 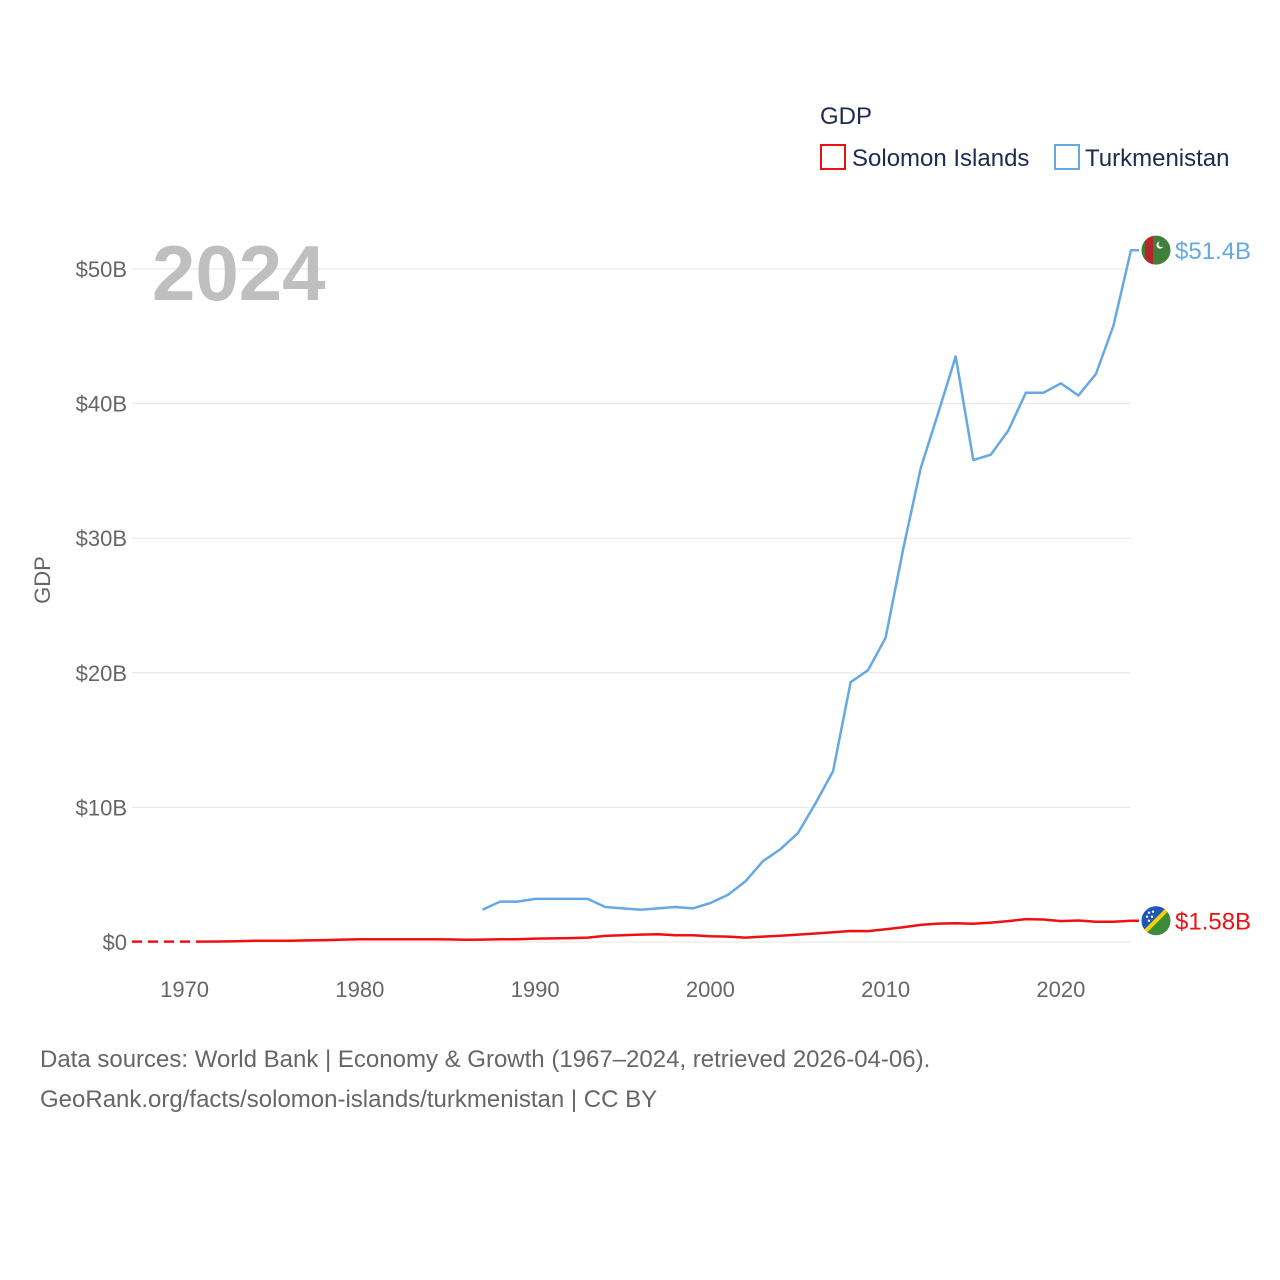 What do you see at coordinates (535, 989) in the screenshot?
I see `x-tick-label: 1990` at bounding box center [535, 989].